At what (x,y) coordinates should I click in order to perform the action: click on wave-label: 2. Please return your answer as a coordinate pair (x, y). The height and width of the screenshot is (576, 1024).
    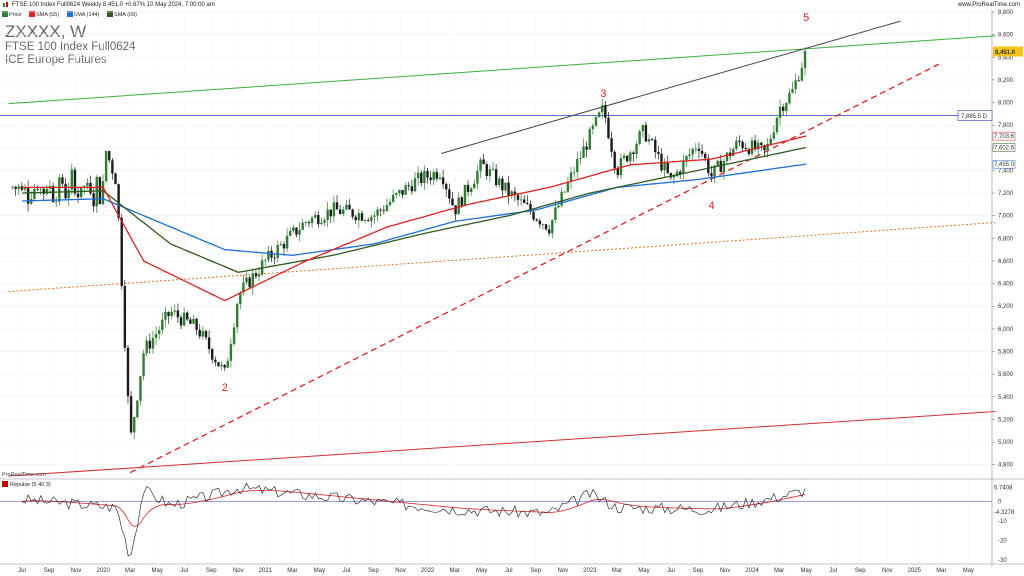
    Looking at the image, I should click on (225, 388).